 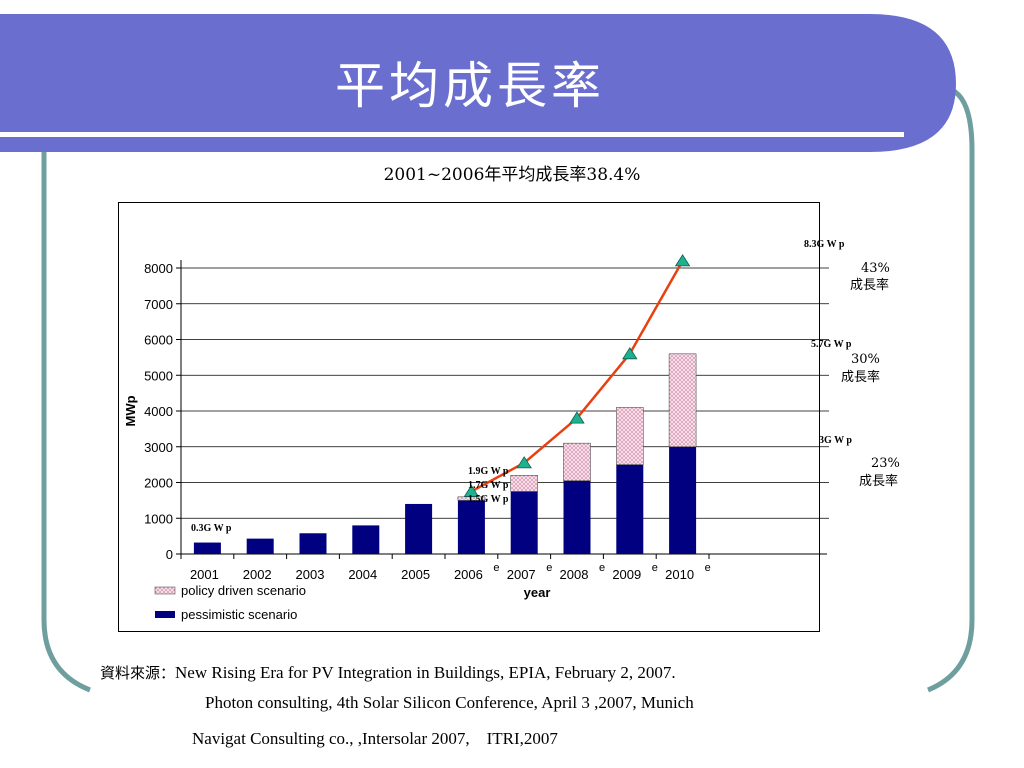 I want to click on x-tick-label: 2003, so click(x=310, y=574).